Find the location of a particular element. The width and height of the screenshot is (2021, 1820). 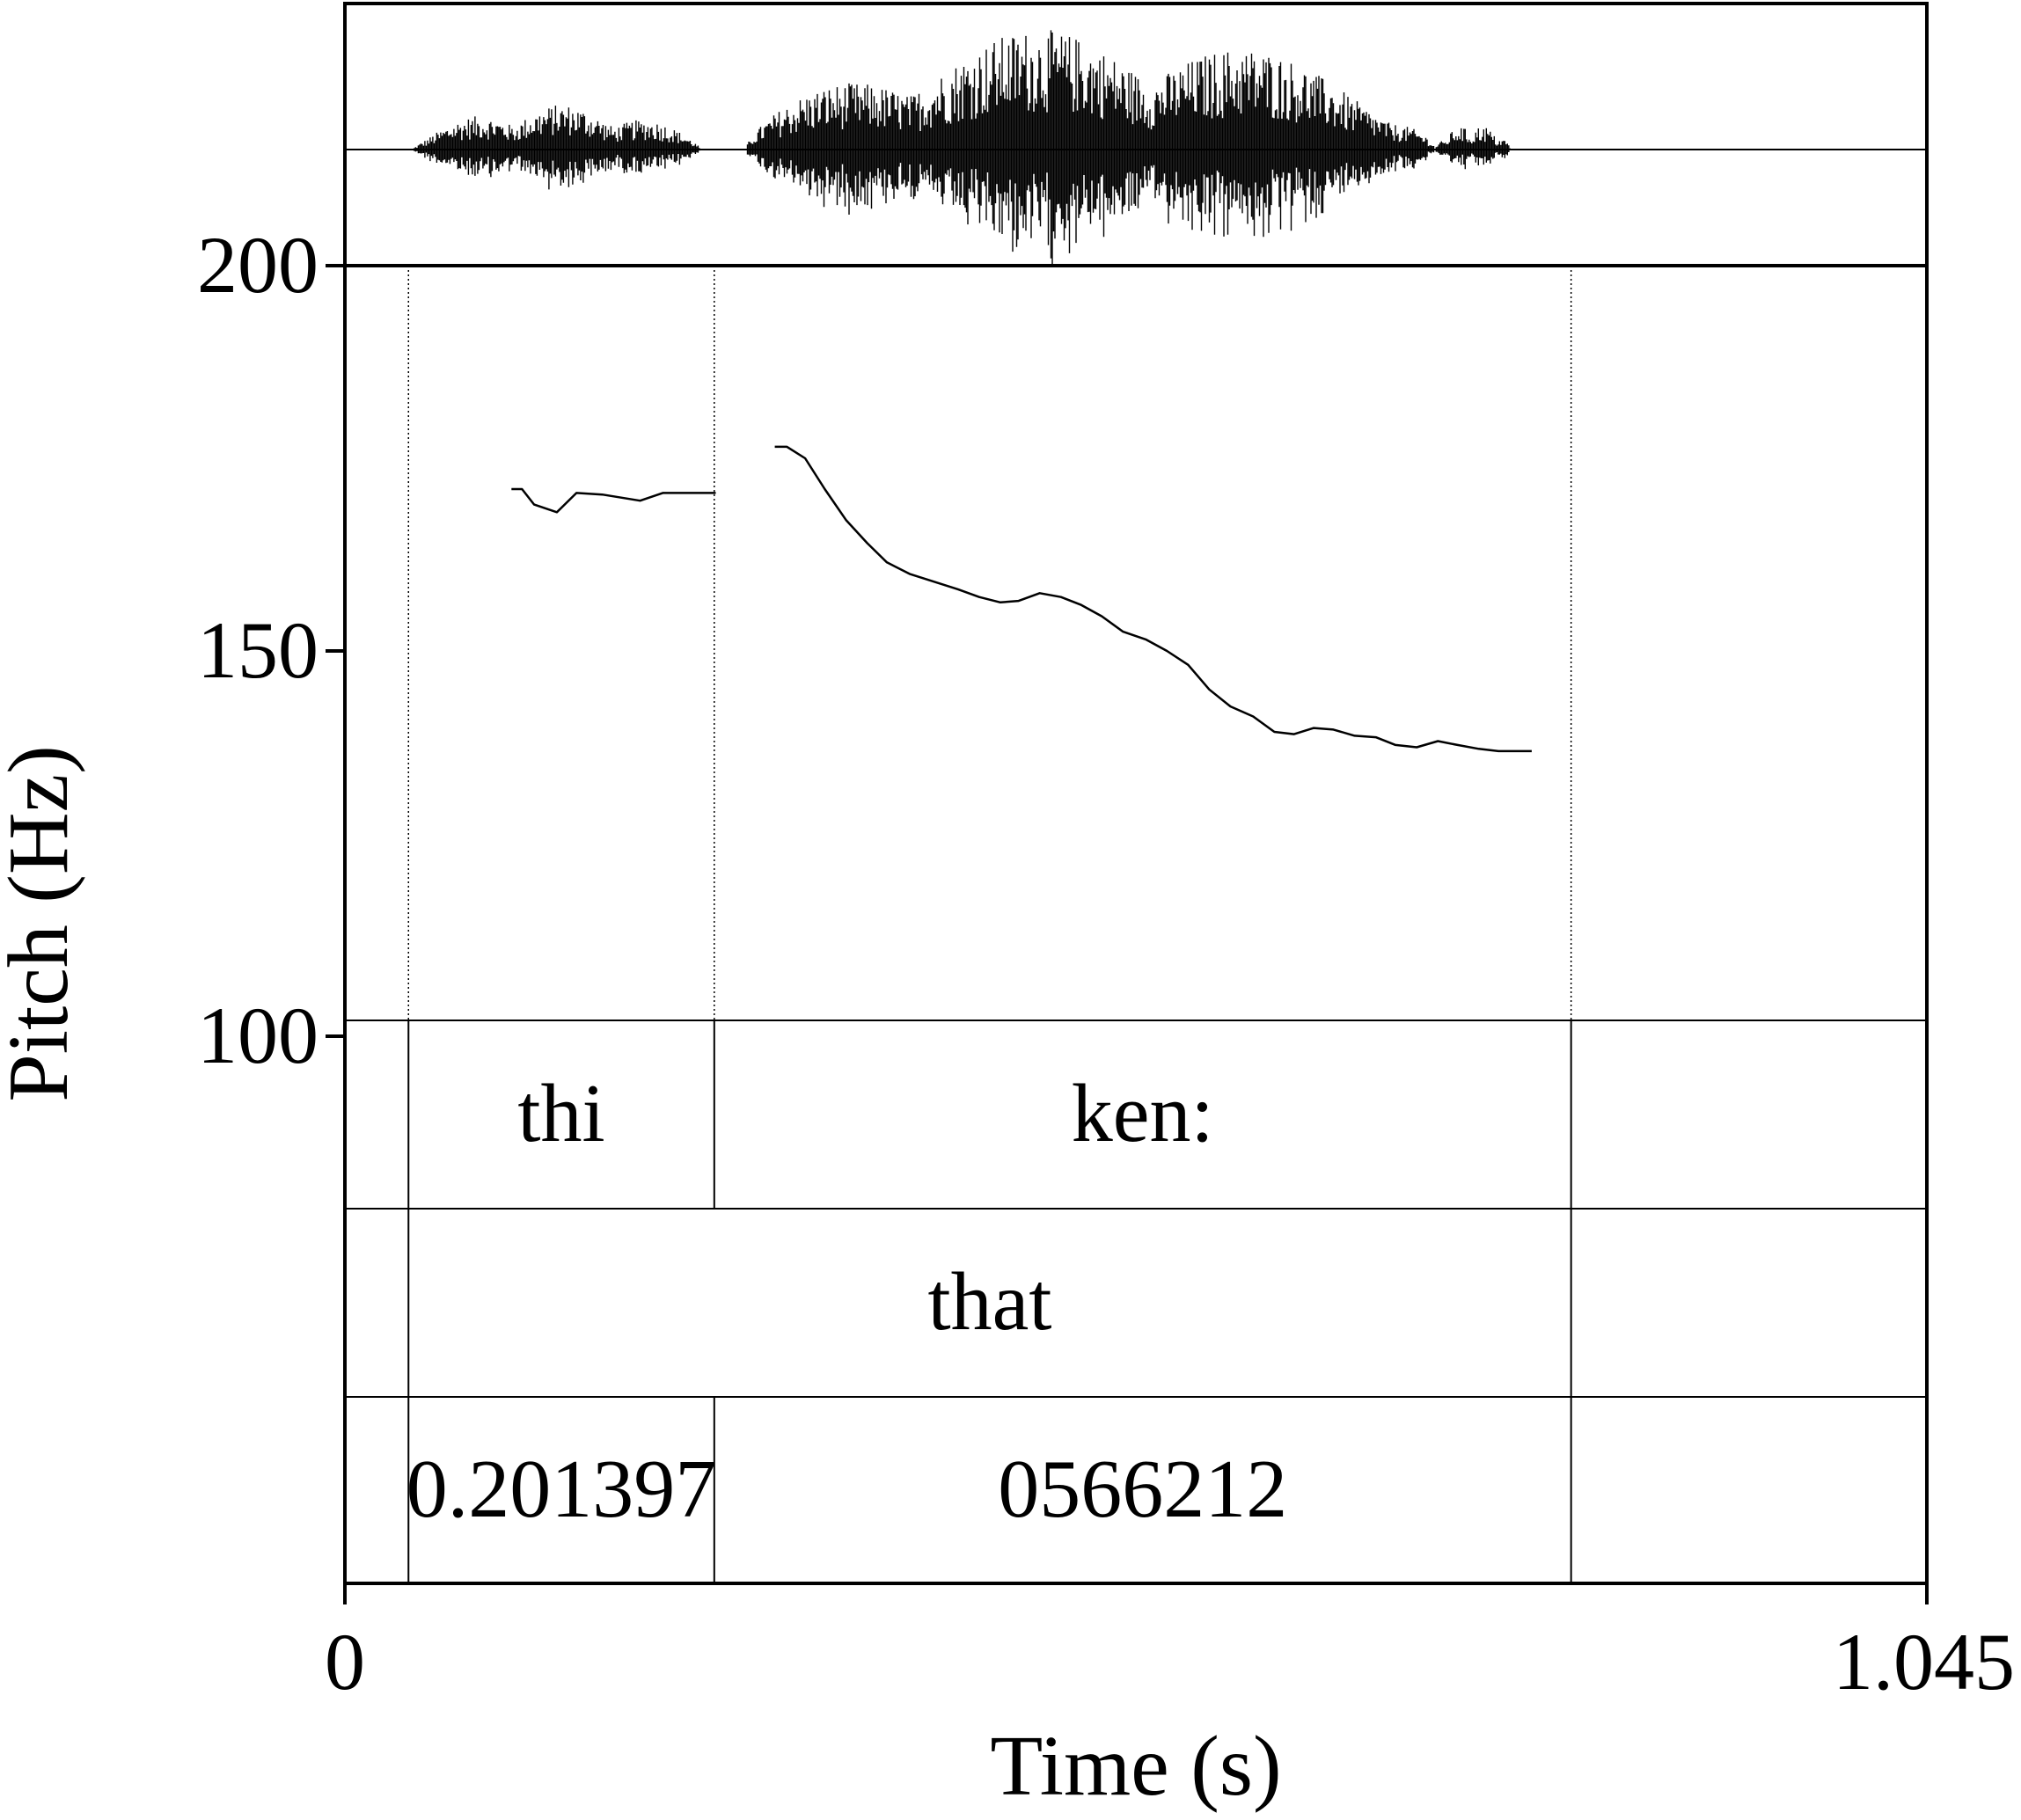

y-tick-label: 100 is located at coordinates (258, 1035).